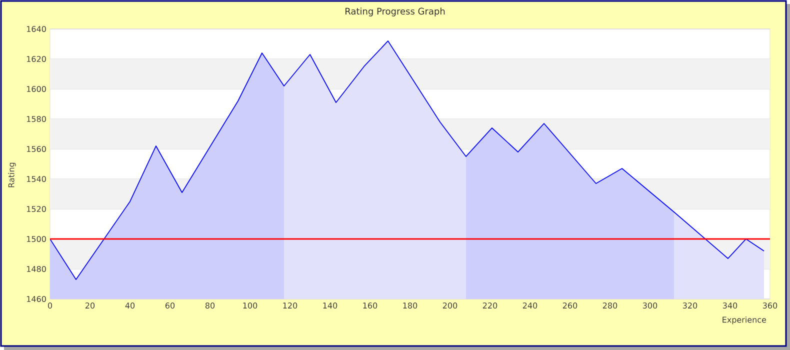  What do you see at coordinates (370, 305) in the screenshot?
I see `x-tick-label: 160` at bounding box center [370, 305].